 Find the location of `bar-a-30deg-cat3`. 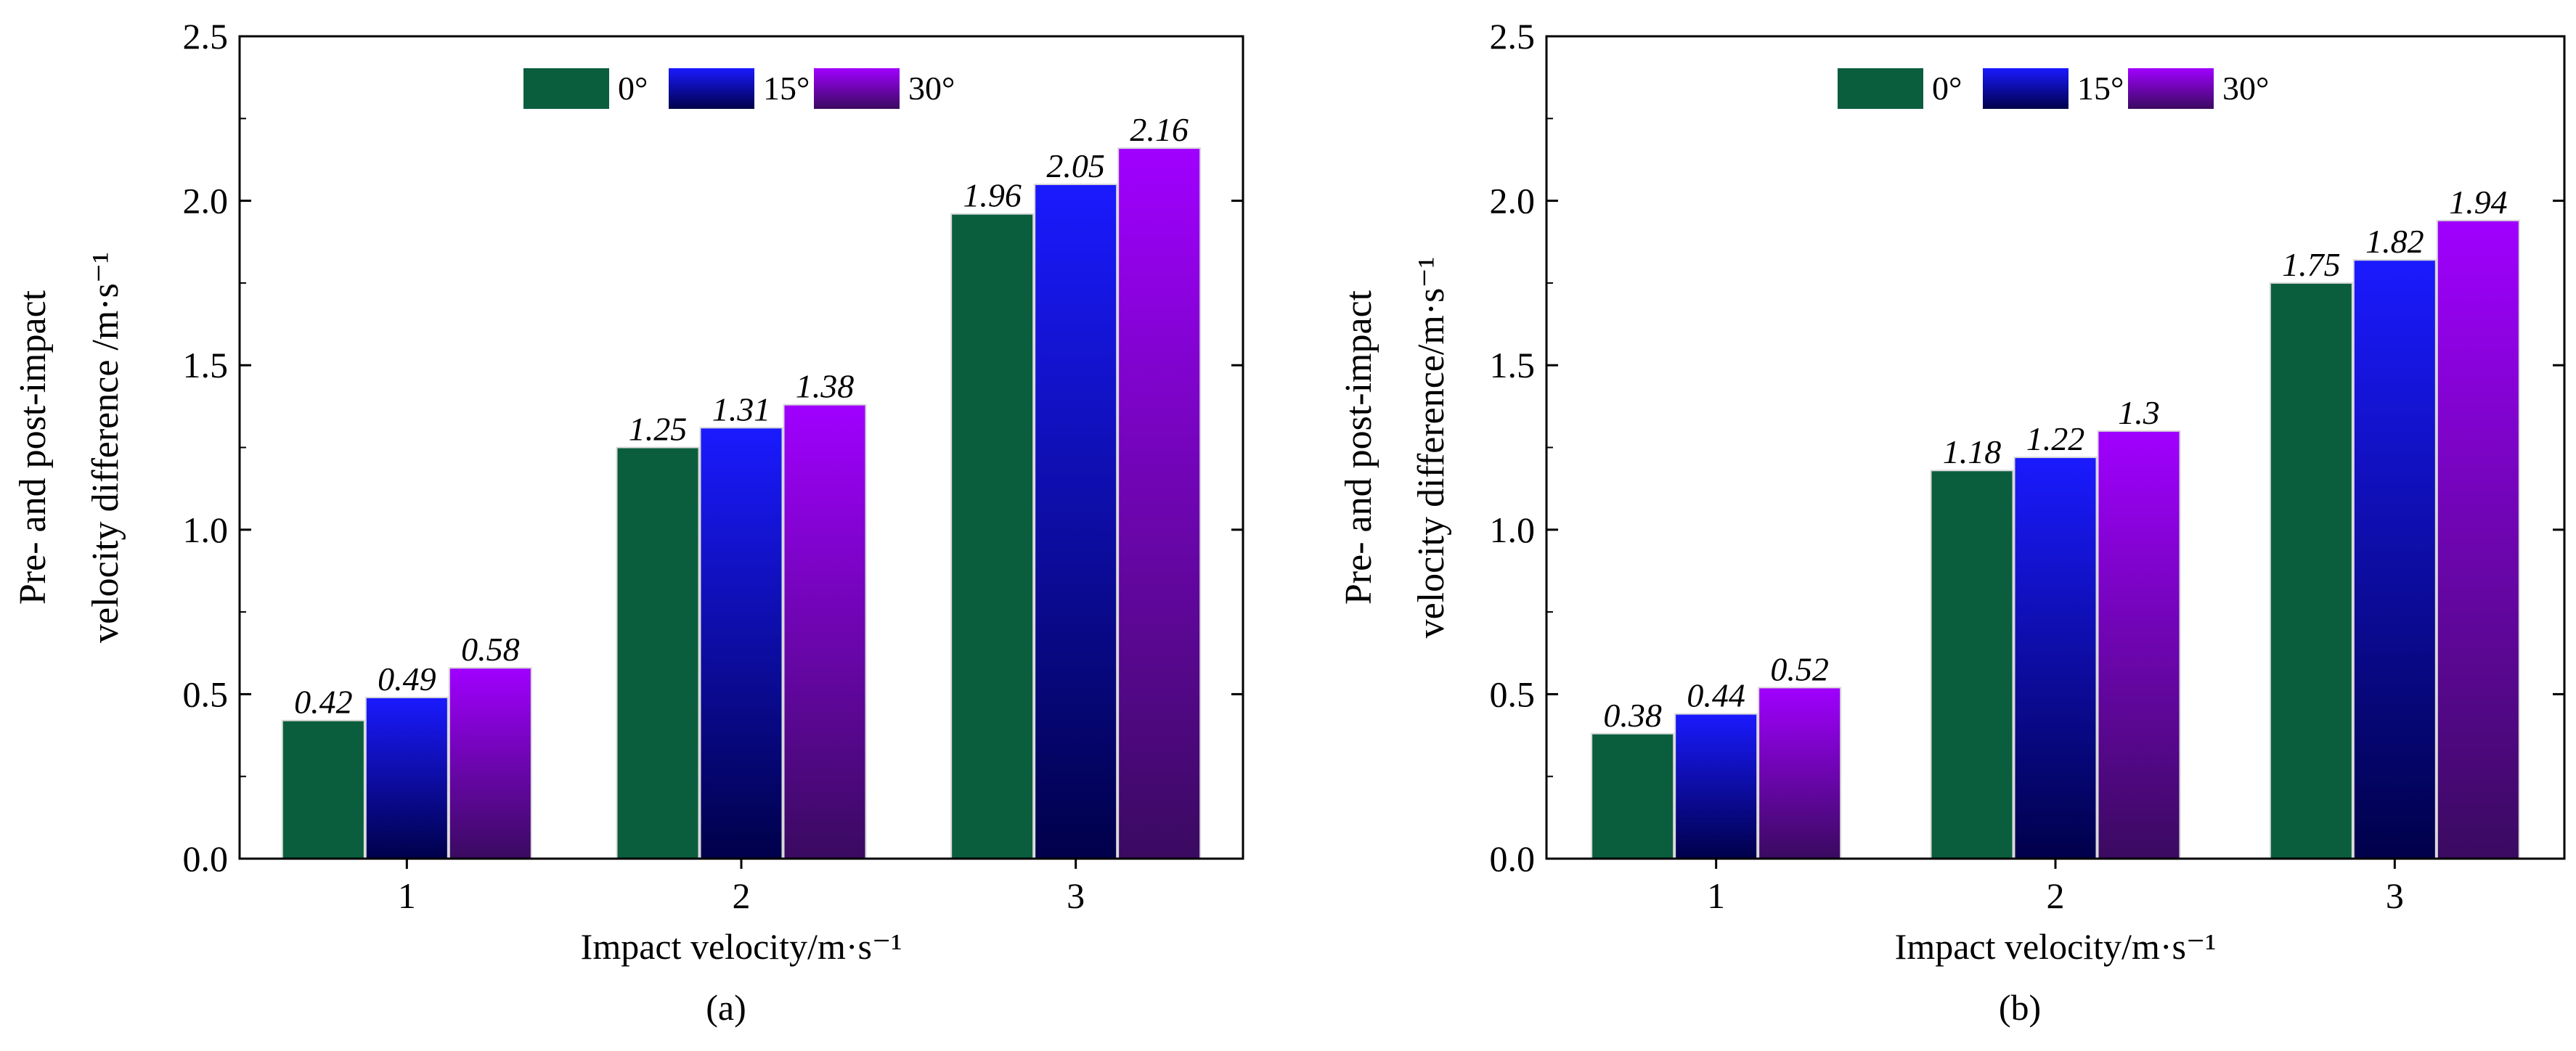

bar-a-30deg-cat3 is located at coordinates (1159, 503).